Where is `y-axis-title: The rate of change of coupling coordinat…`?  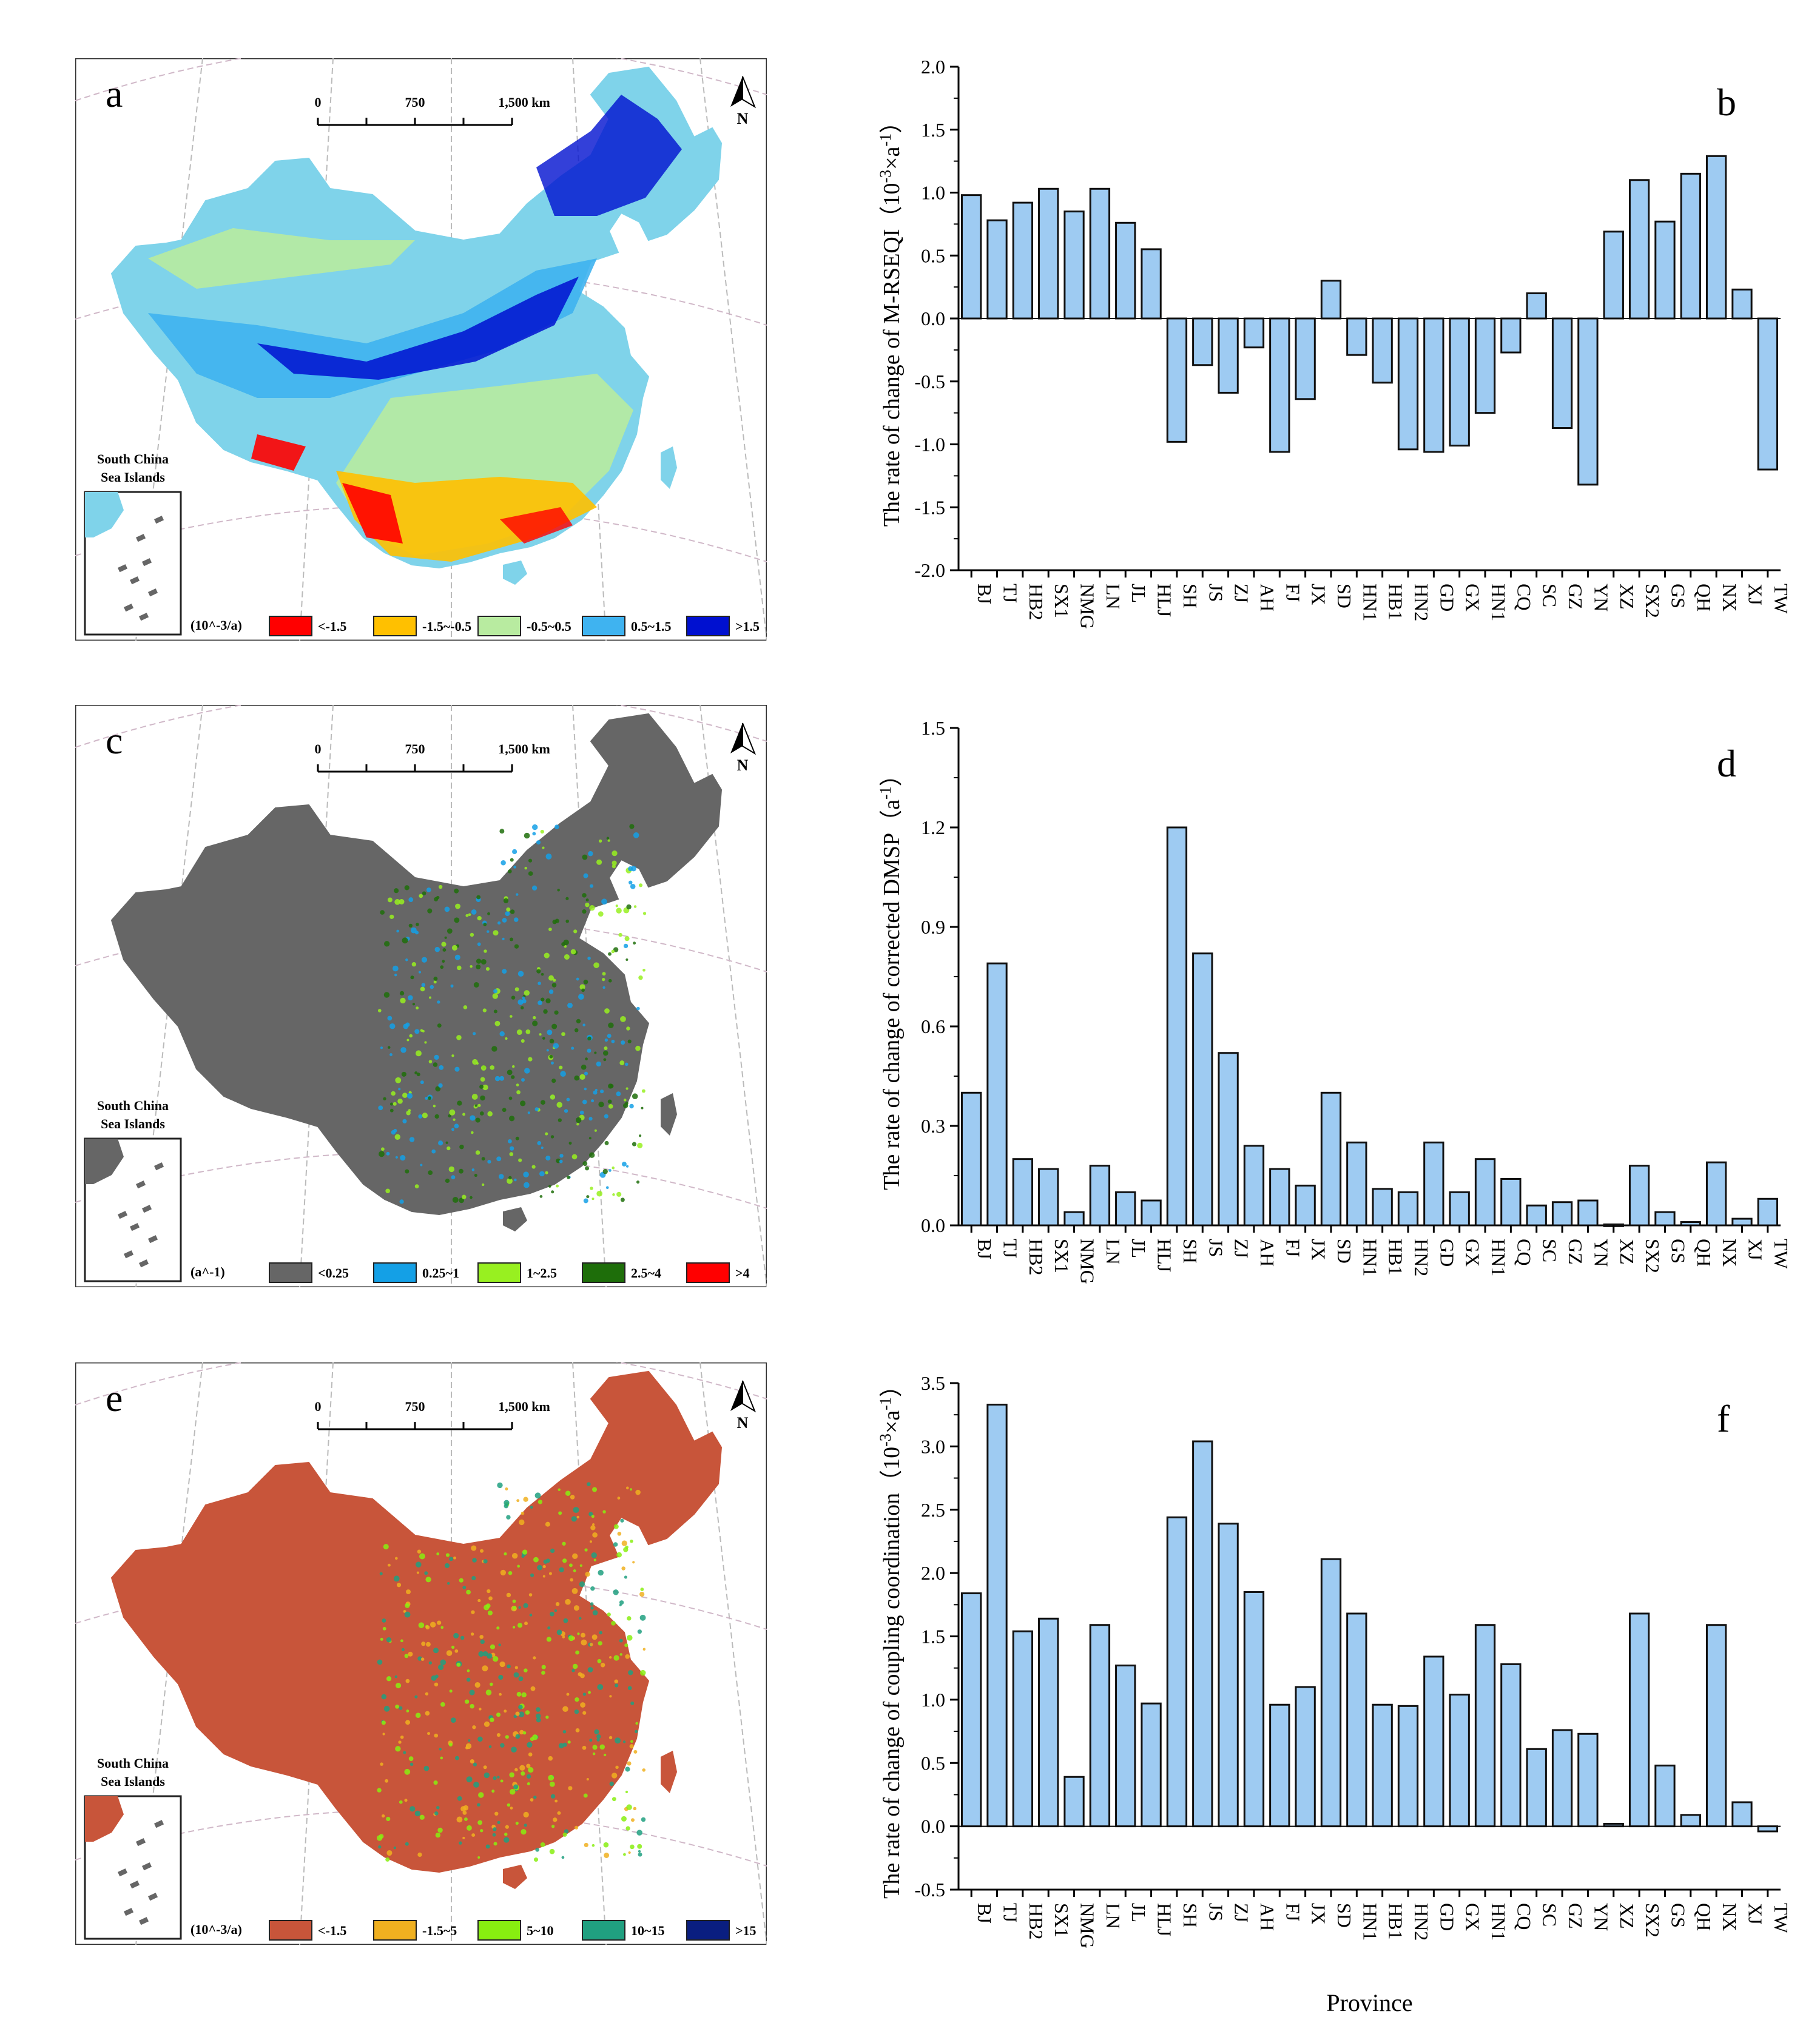
y-axis-title: The rate of change of coupling coordinat… is located at coordinates (891, 1636).